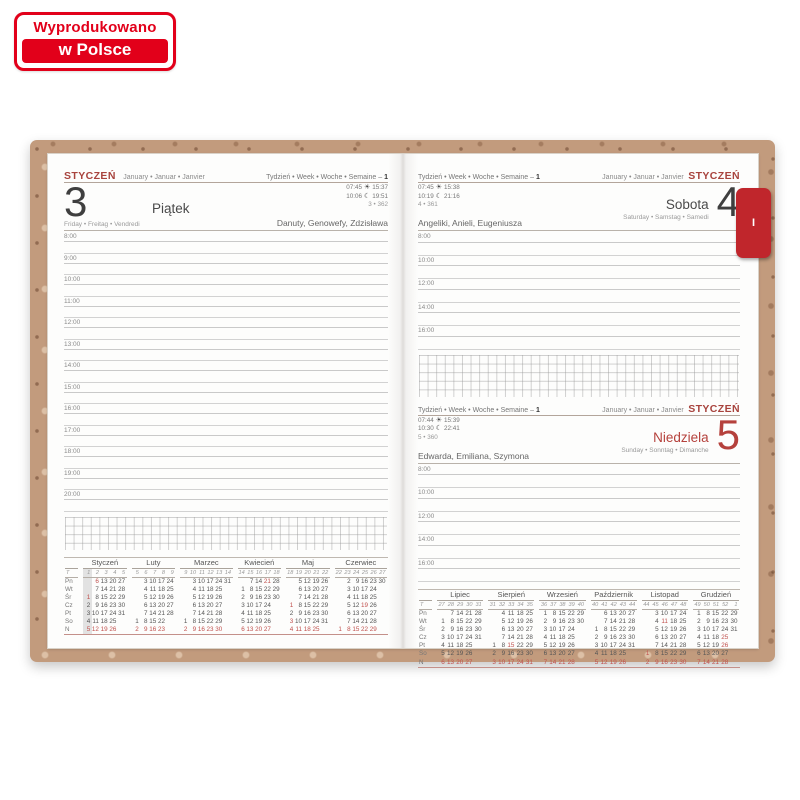  I want to click on mini-cal-name-spacer, so click(71, 563).